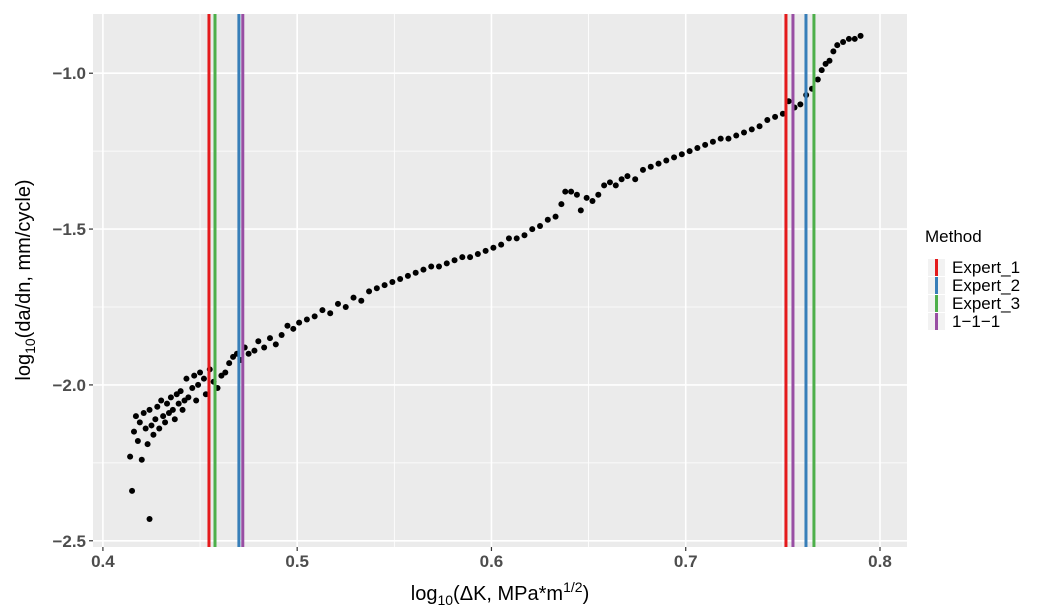 The height and width of the screenshot is (609, 1046). I want to click on y-tick-label: −2.5, so click(69, 541).